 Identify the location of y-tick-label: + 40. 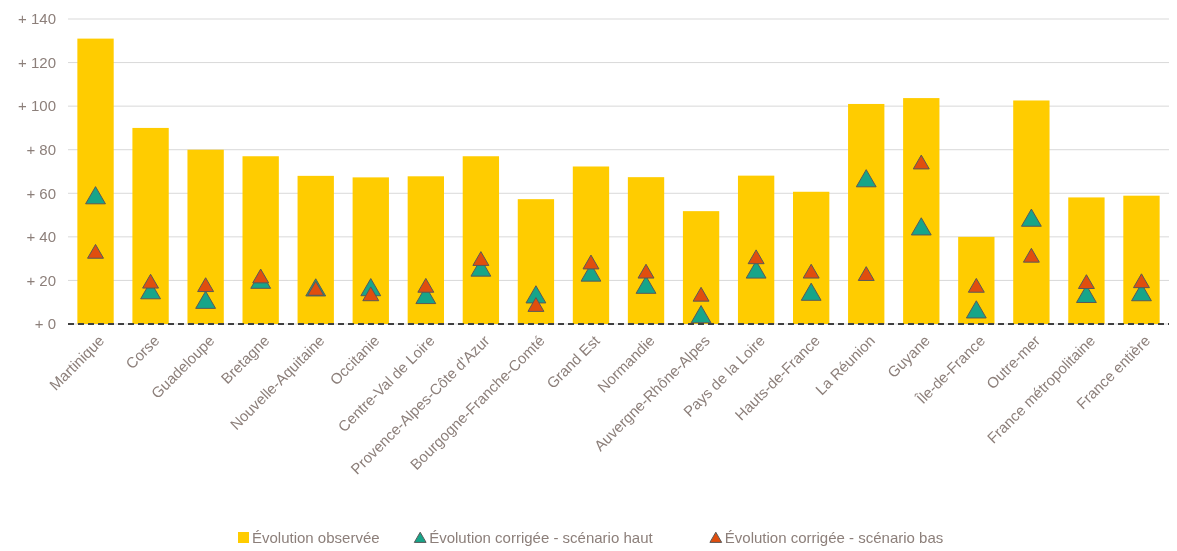
(41, 237).